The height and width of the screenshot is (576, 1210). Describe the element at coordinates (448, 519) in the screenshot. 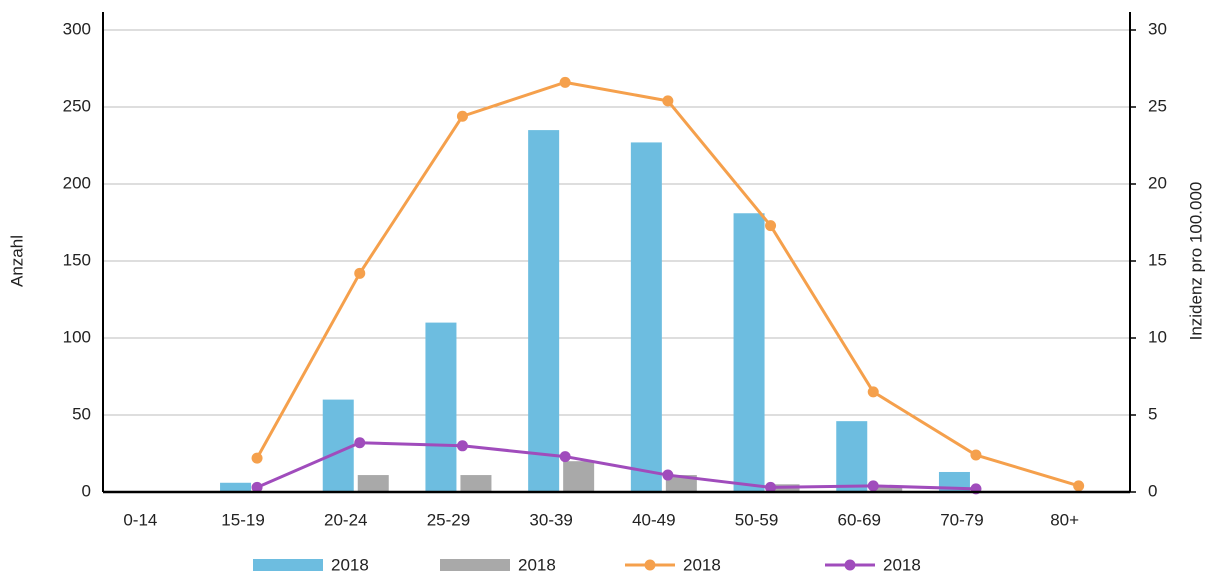

I see `x-tick-label: 25-29` at that location.